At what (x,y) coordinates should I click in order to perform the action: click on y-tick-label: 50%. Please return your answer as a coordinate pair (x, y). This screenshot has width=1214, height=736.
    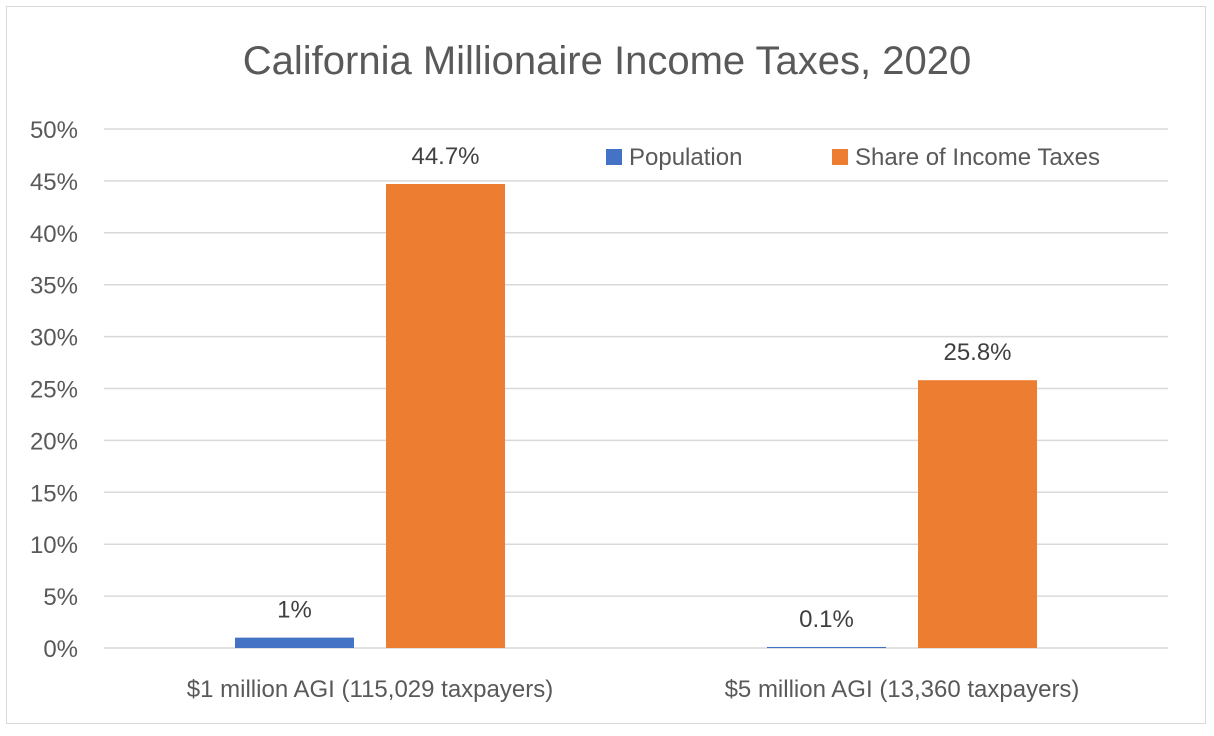
    Looking at the image, I should click on (54, 130).